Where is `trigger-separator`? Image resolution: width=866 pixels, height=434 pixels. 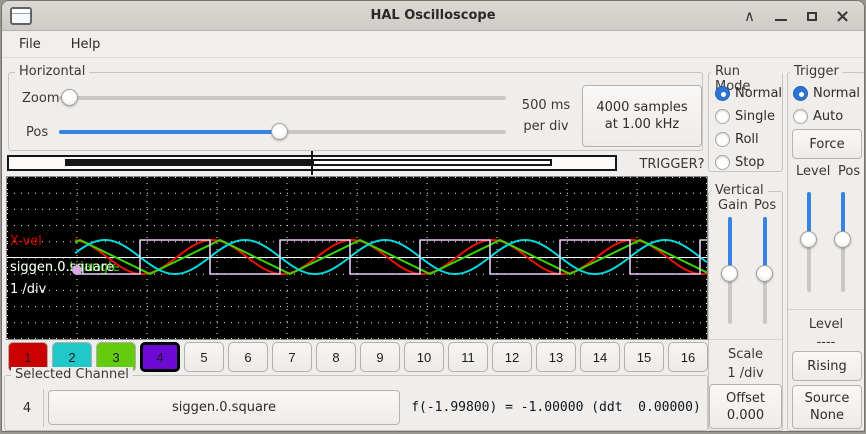 trigger-separator is located at coordinates (826, 309).